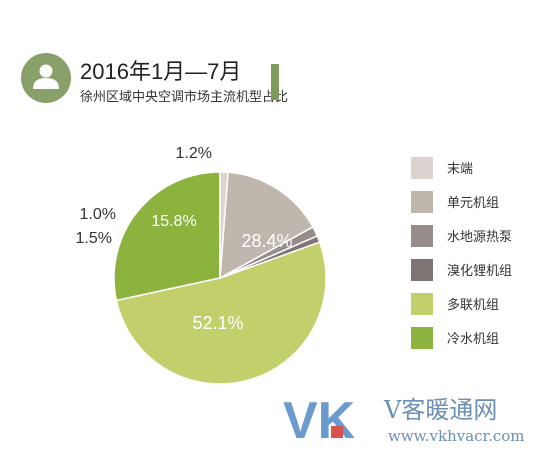 This screenshot has width=550, height=462. I want to click on watermark: VK V客暖通网 www.vkhvacr.com, so click(404, 421).